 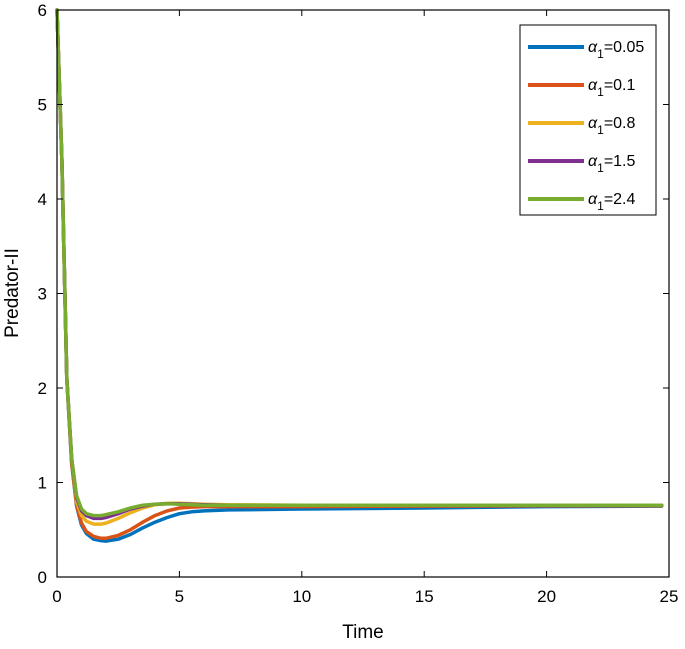 What do you see at coordinates (546, 596) in the screenshot?
I see `x-tick-label-4: 20` at bounding box center [546, 596].